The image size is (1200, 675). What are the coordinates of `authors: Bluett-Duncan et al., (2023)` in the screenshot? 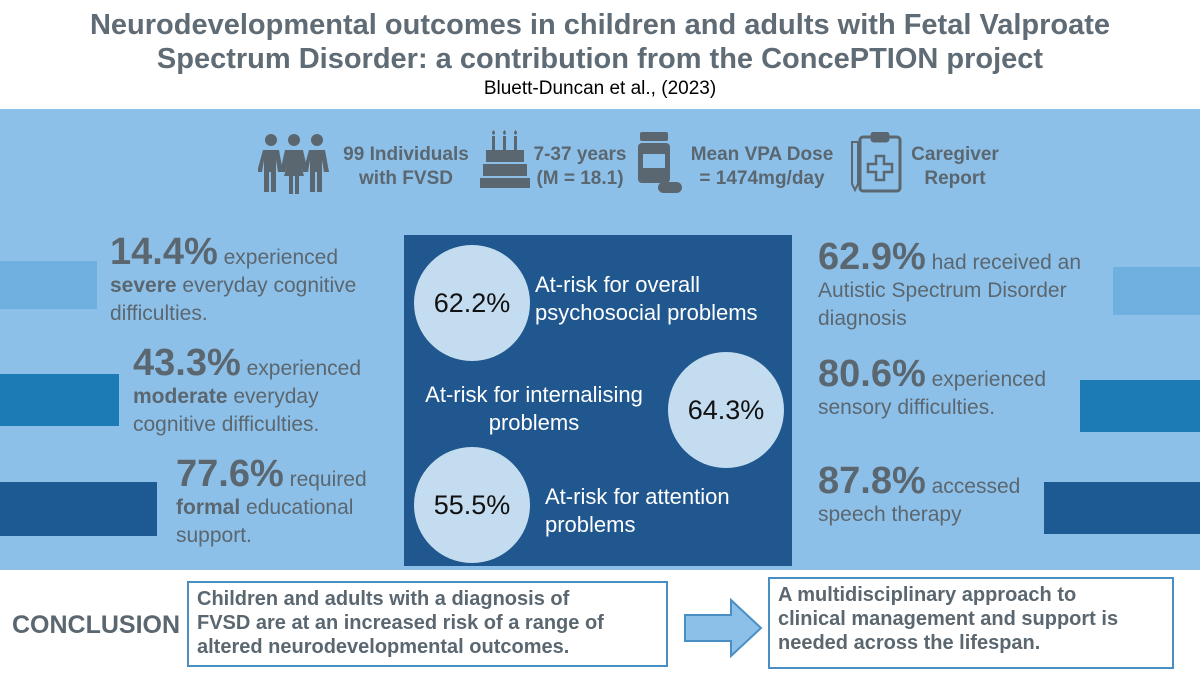 It's located at (600, 88).